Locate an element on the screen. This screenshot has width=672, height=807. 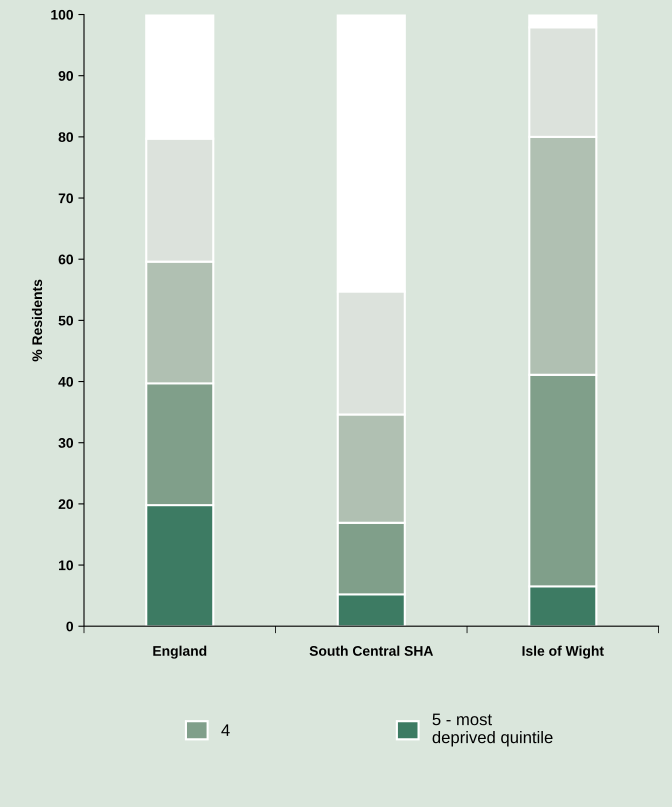
y-axis-title: % Residents is located at coordinates (37, 321).